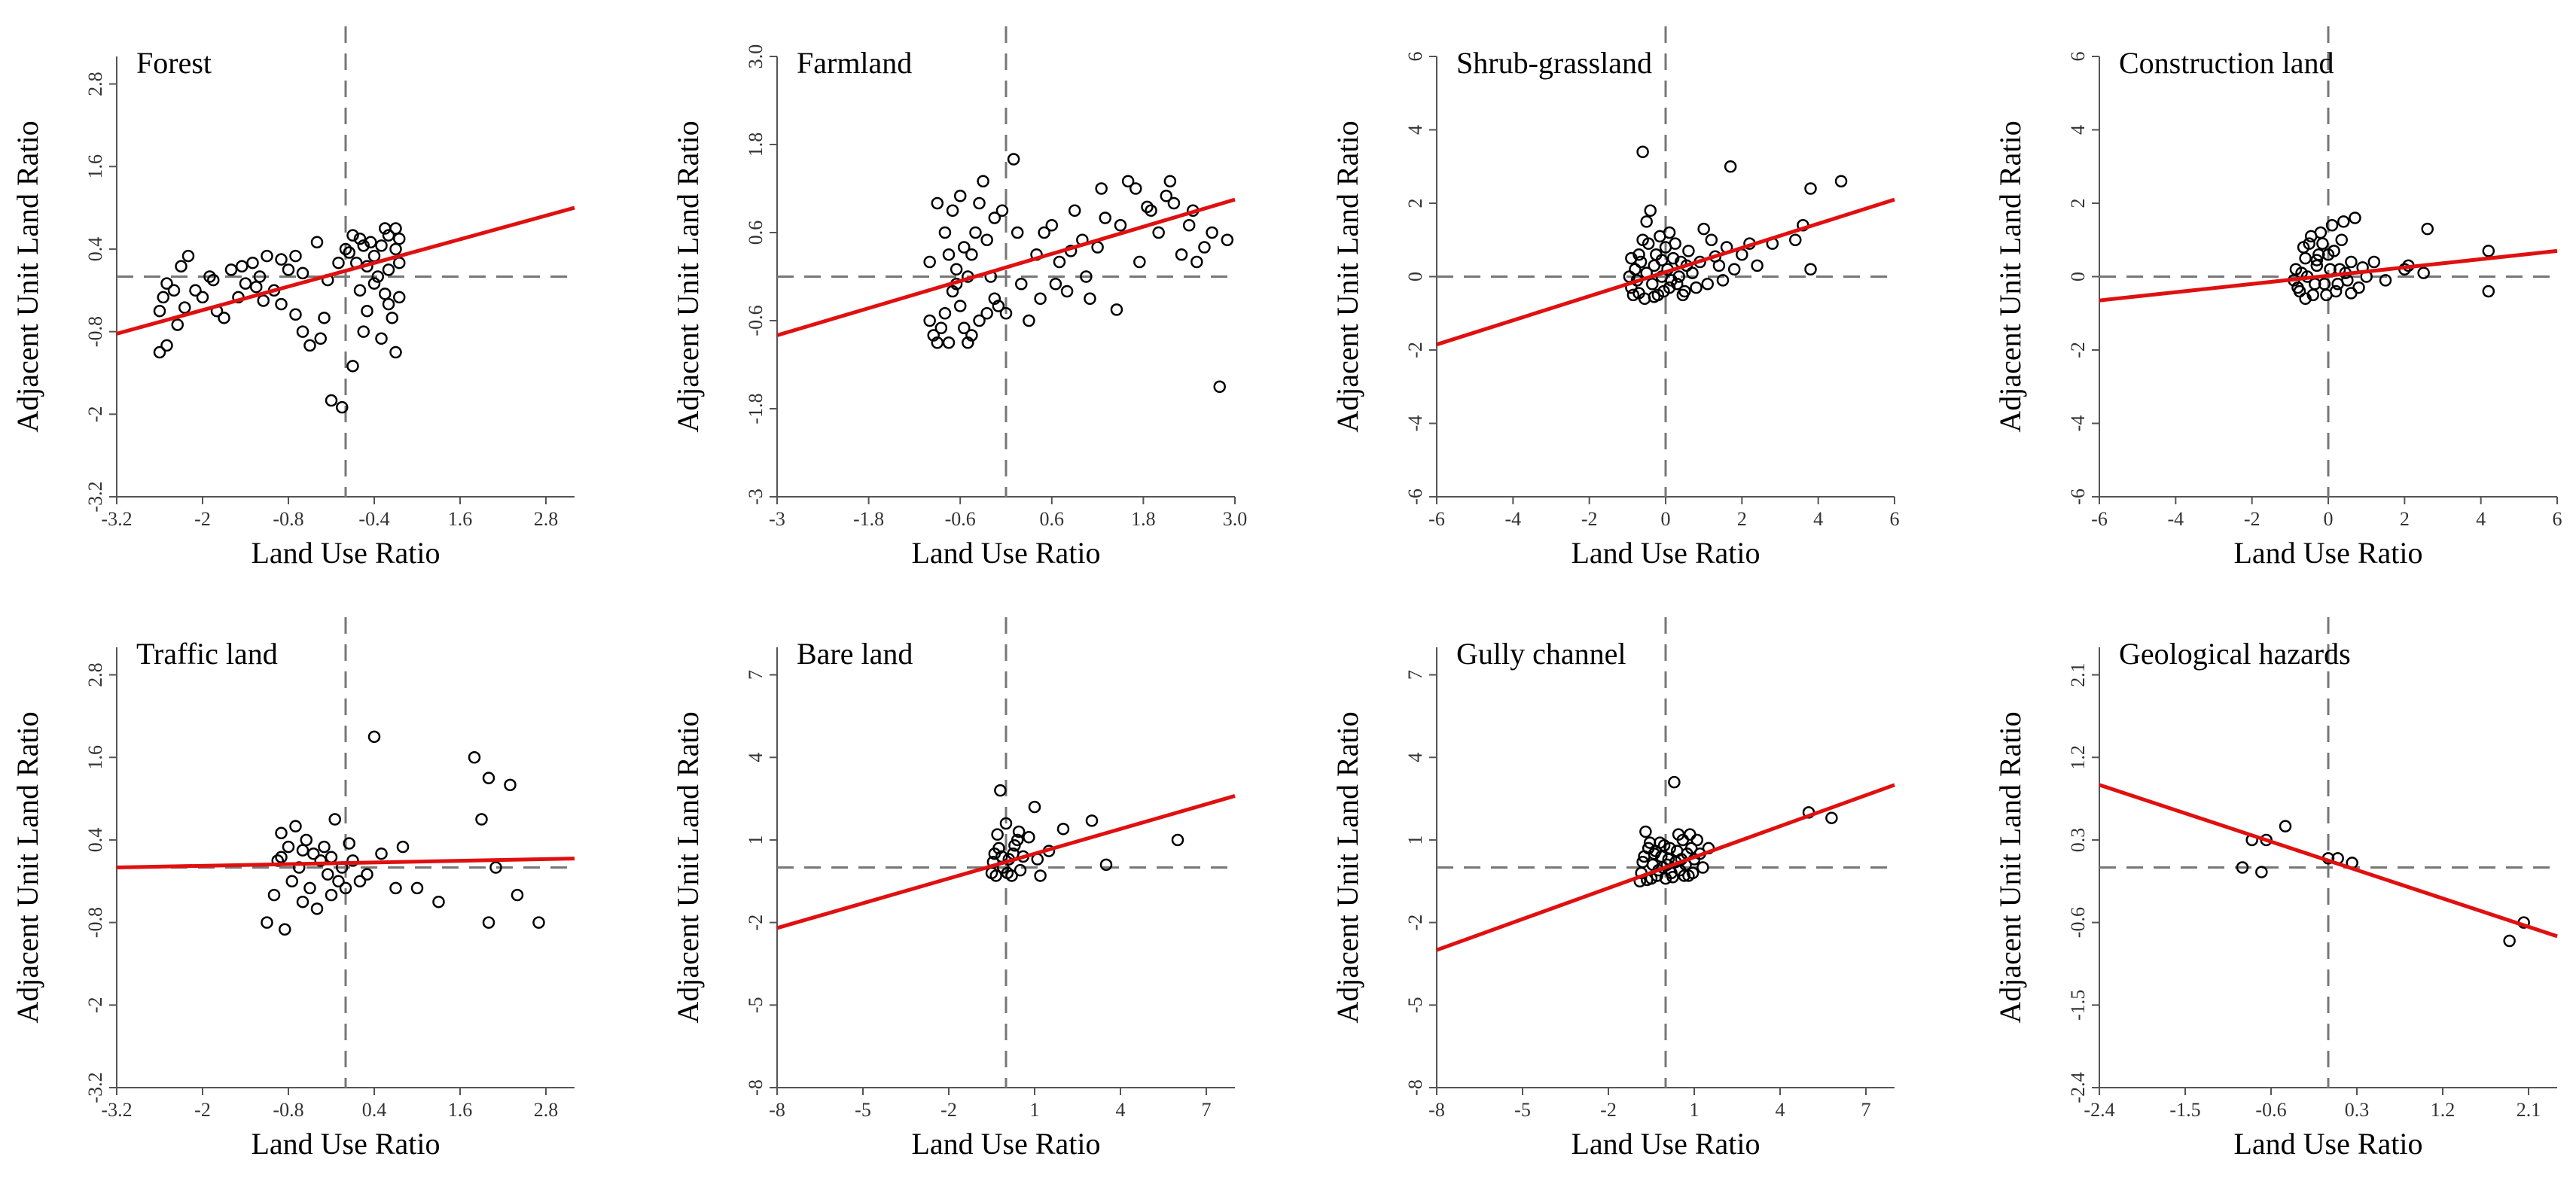 This screenshot has height=1190, width=2576. What do you see at coordinates (855, 654) in the screenshot?
I see `chart-title: Bare land` at bounding box center [855, 654].